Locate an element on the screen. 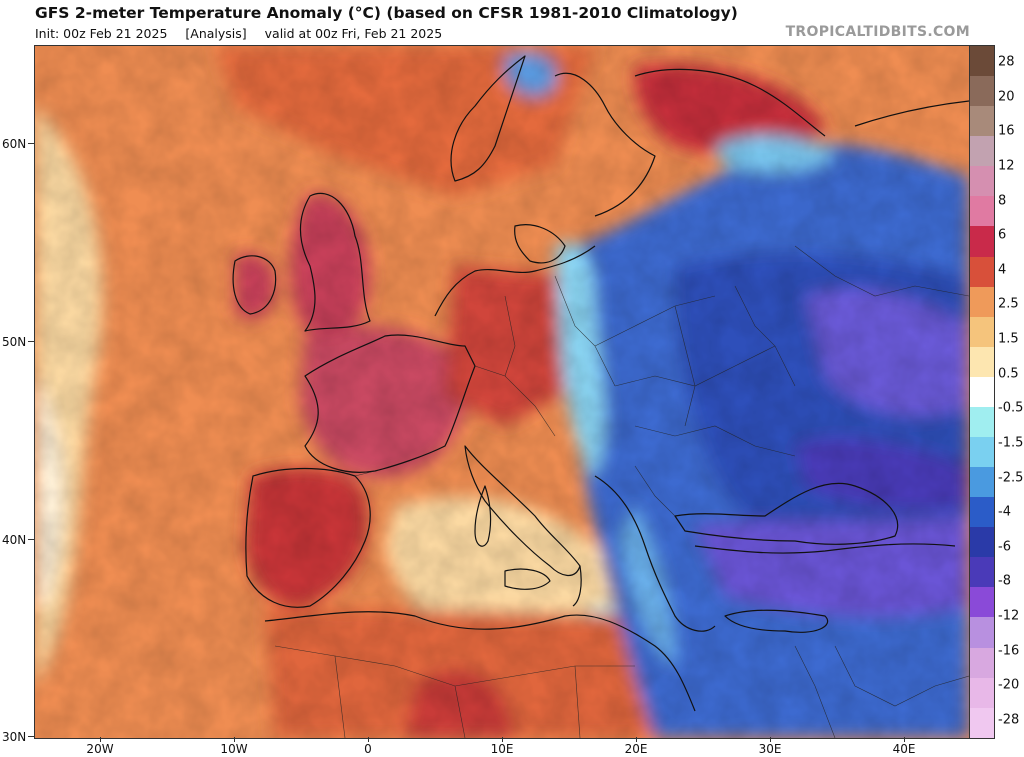 Image resolution: width=1024 pixels, height=757 pixels. analysis-tag: [Analysis] is located at coordinates (216, 33).